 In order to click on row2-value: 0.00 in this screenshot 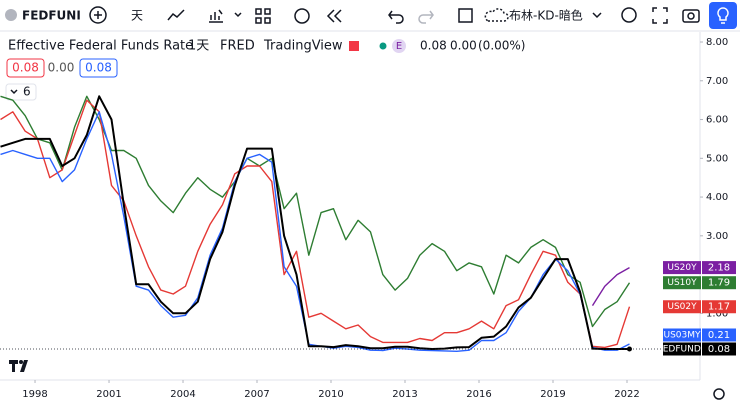, I will do `click(61, 68)`.